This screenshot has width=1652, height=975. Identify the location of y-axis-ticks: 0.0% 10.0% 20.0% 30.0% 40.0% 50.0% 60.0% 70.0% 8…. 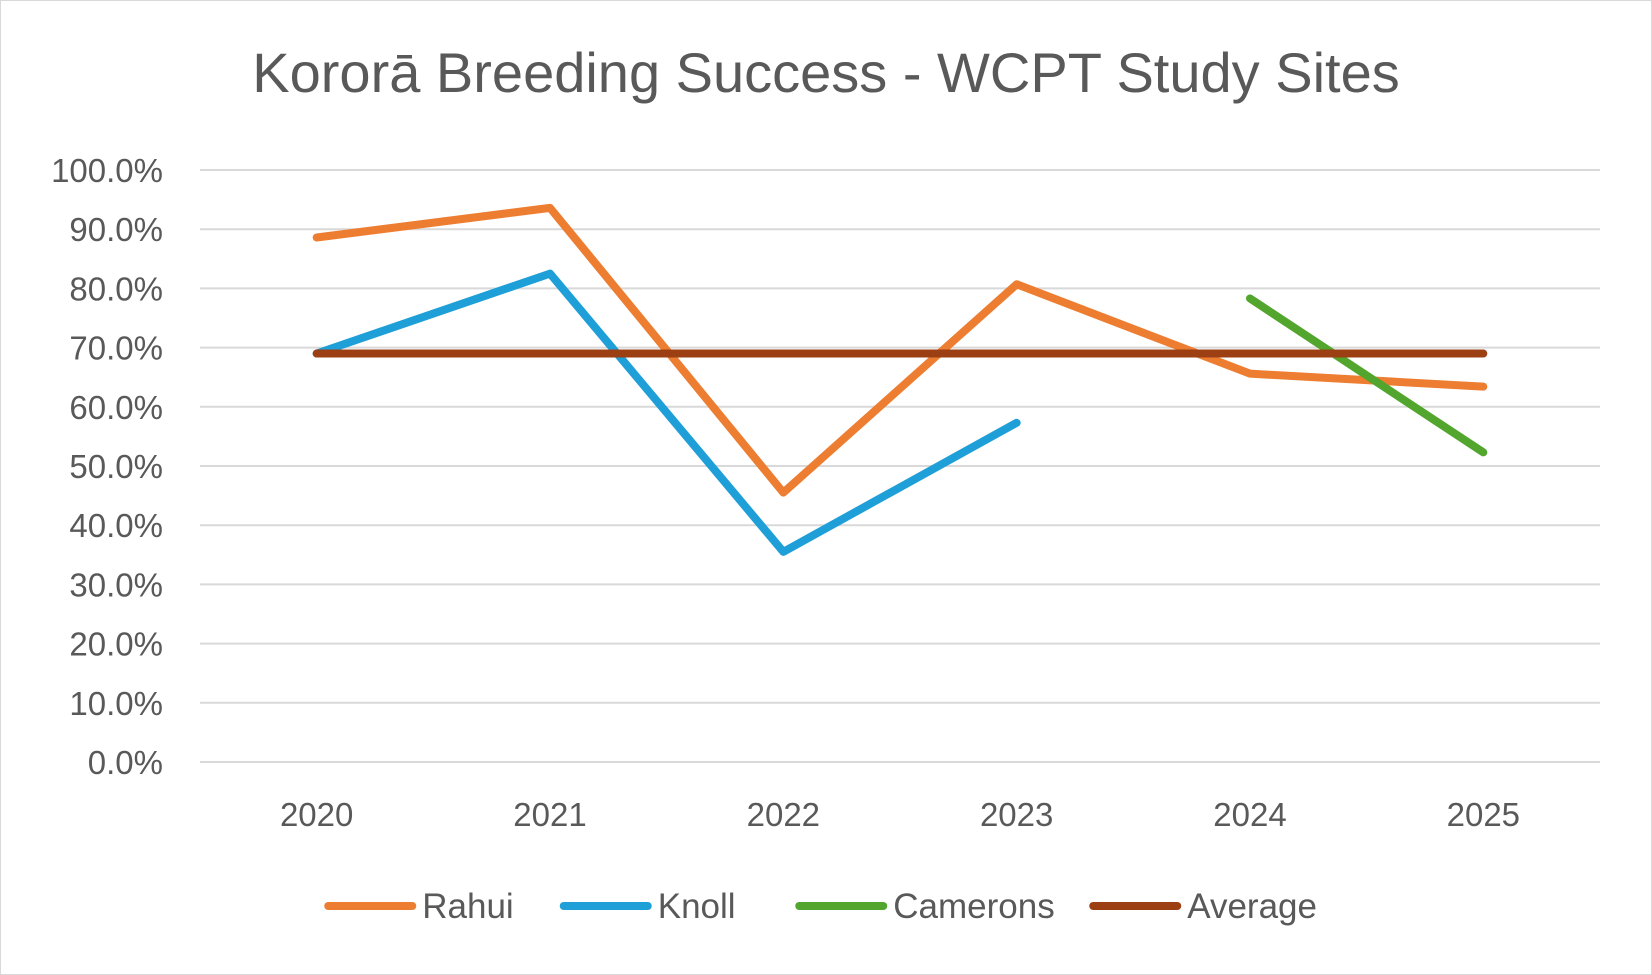
(107, 466).